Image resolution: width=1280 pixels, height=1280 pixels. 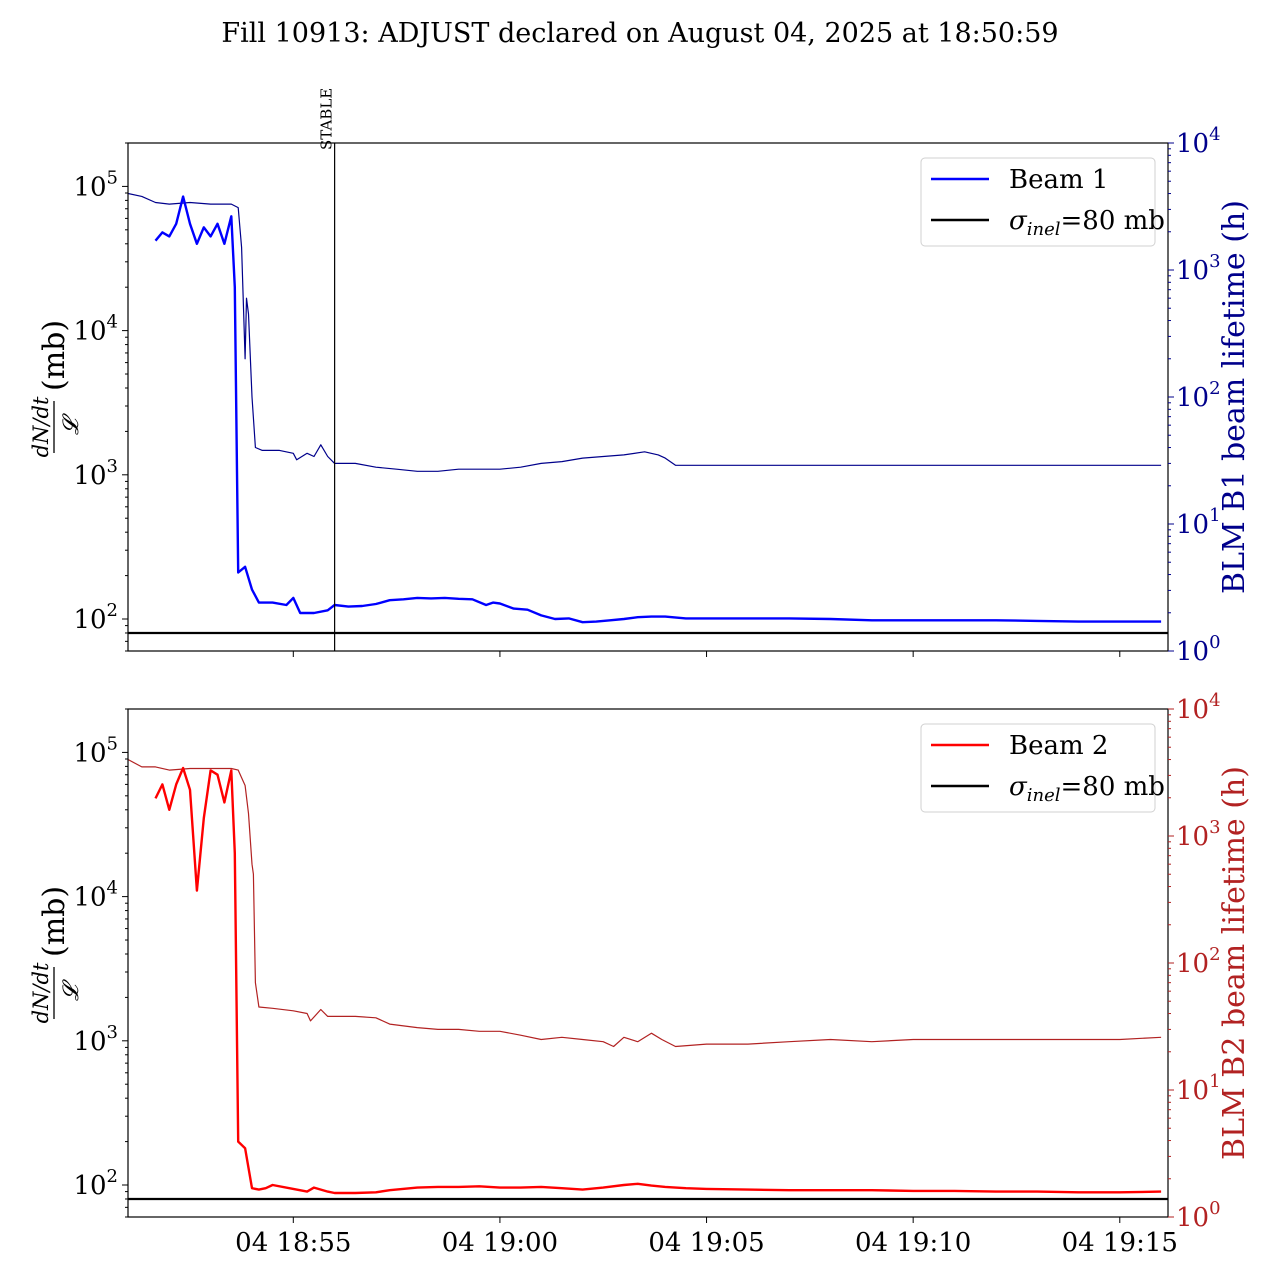 I want to click on stable-marker-label: STABLE, so click(x=327, y=119).